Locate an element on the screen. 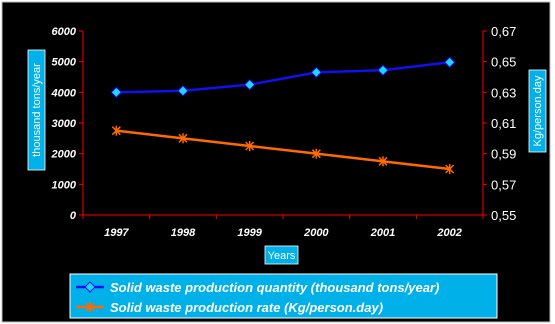 The image size is (555, 324). left-tick-label: 1000 is located at coordinates (64, 185).